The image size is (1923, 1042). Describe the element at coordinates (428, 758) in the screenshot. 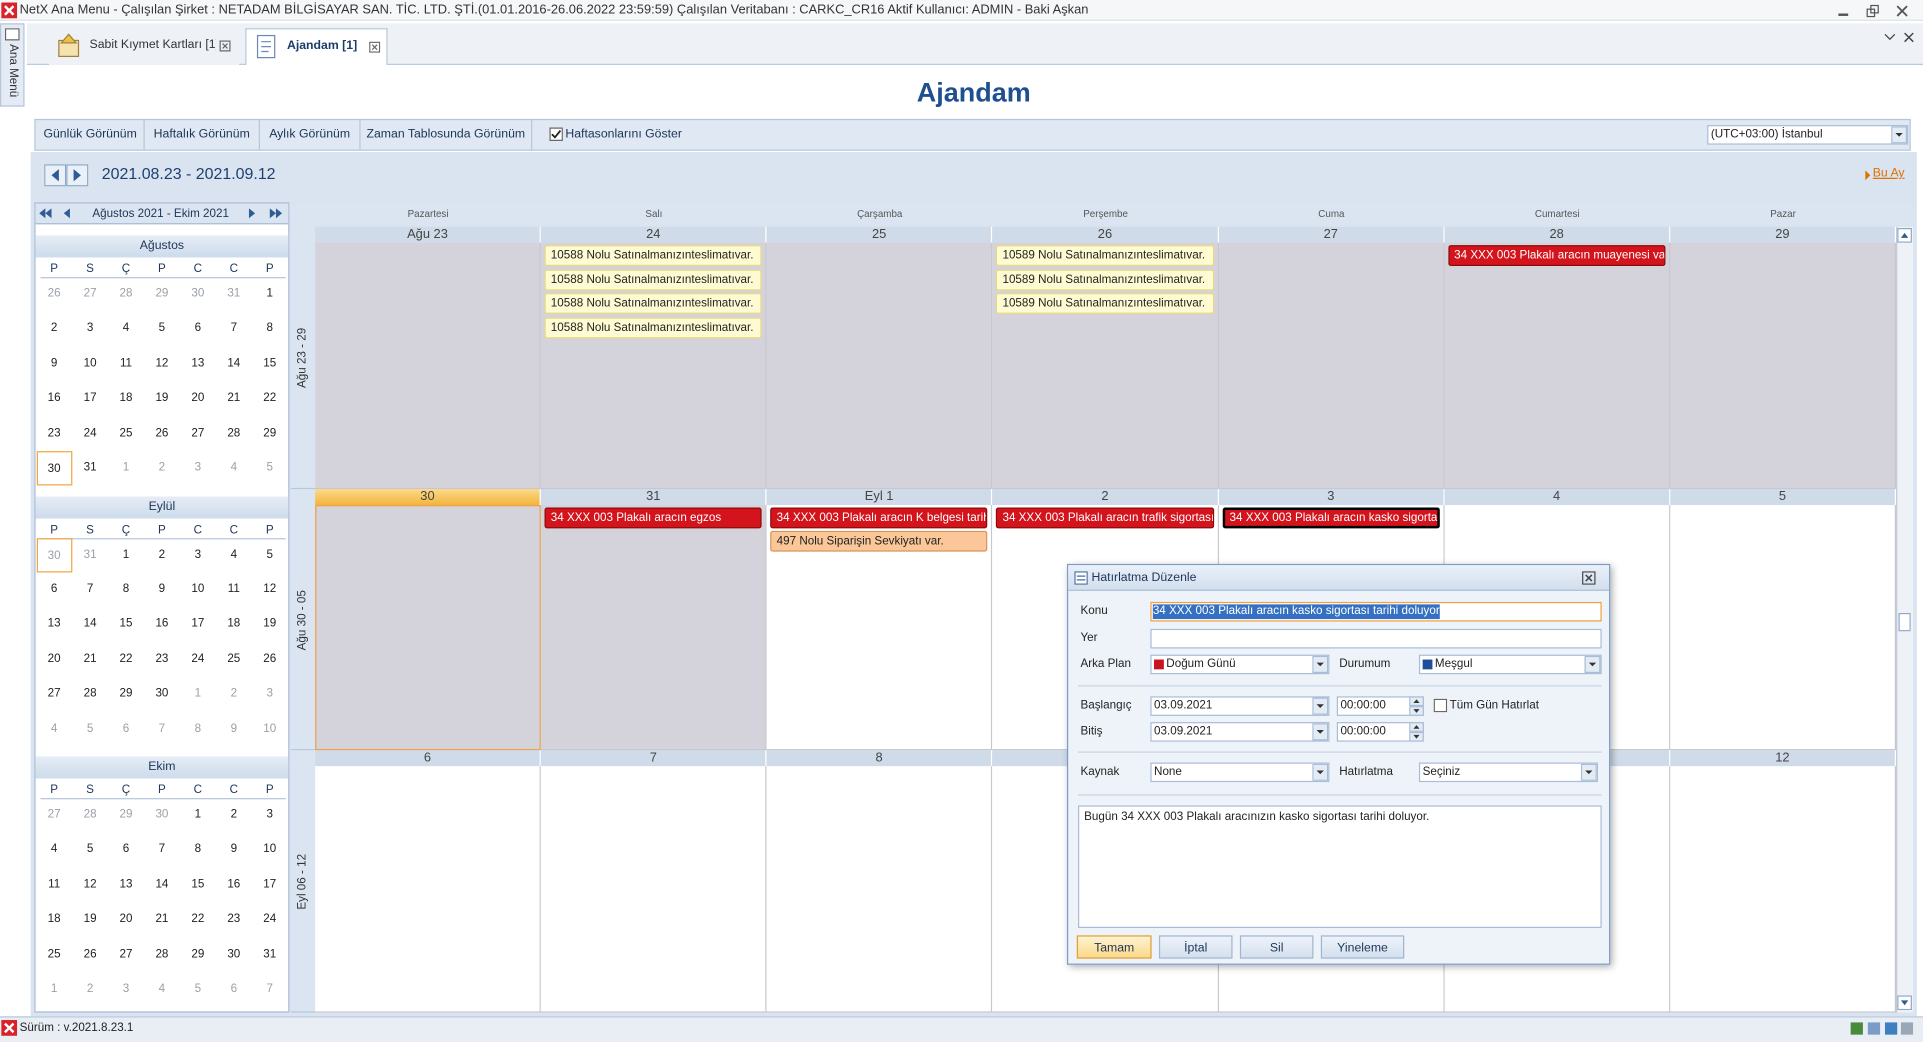

I see `day-header: 6` at that location.